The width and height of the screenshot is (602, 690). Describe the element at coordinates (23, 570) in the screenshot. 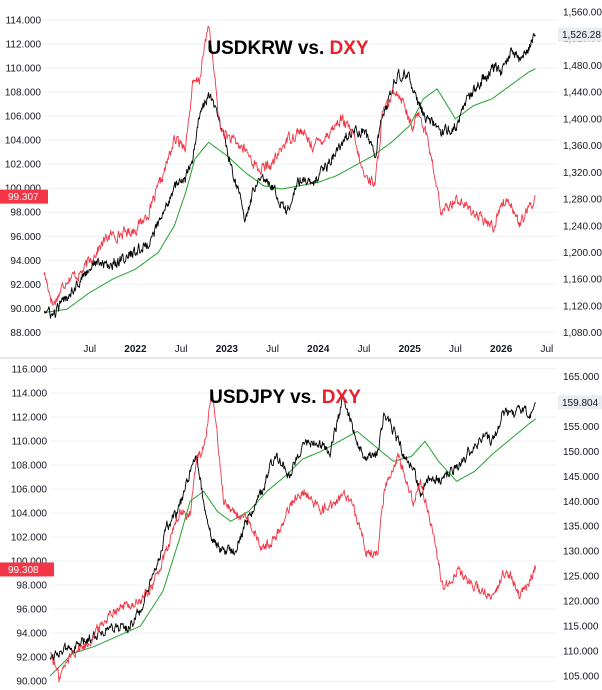

I see `dxy-last-value: 99.308` at that location.